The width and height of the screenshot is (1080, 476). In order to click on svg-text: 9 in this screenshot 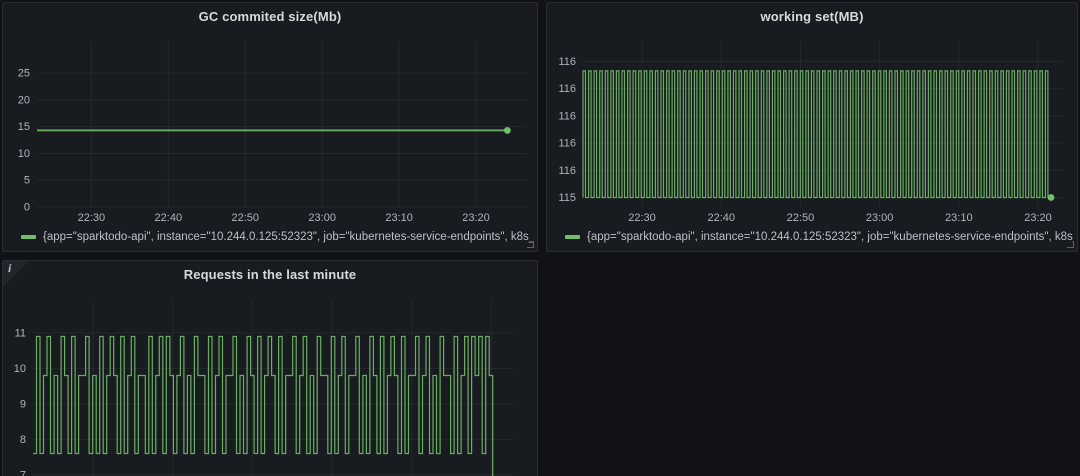, I will do `click(23, 404)`.